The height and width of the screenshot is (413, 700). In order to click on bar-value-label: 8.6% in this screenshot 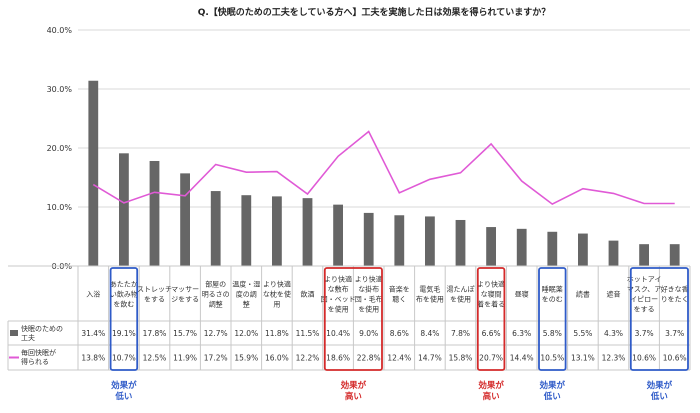, I will do `click(399, 333)`.